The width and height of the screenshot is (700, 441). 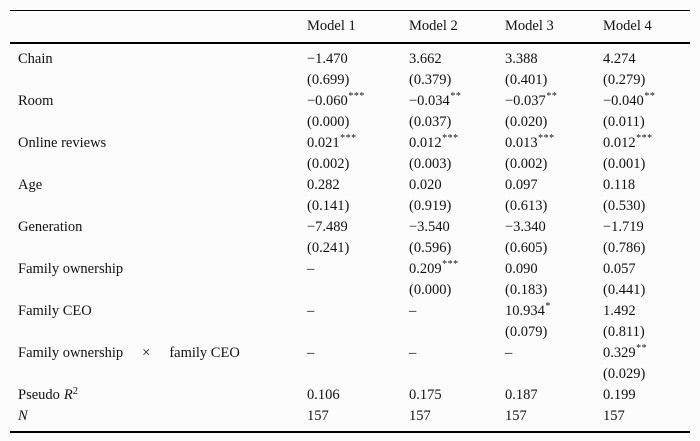 I want to click on coefficient-number: 0.282, so click(x=323, y=185).